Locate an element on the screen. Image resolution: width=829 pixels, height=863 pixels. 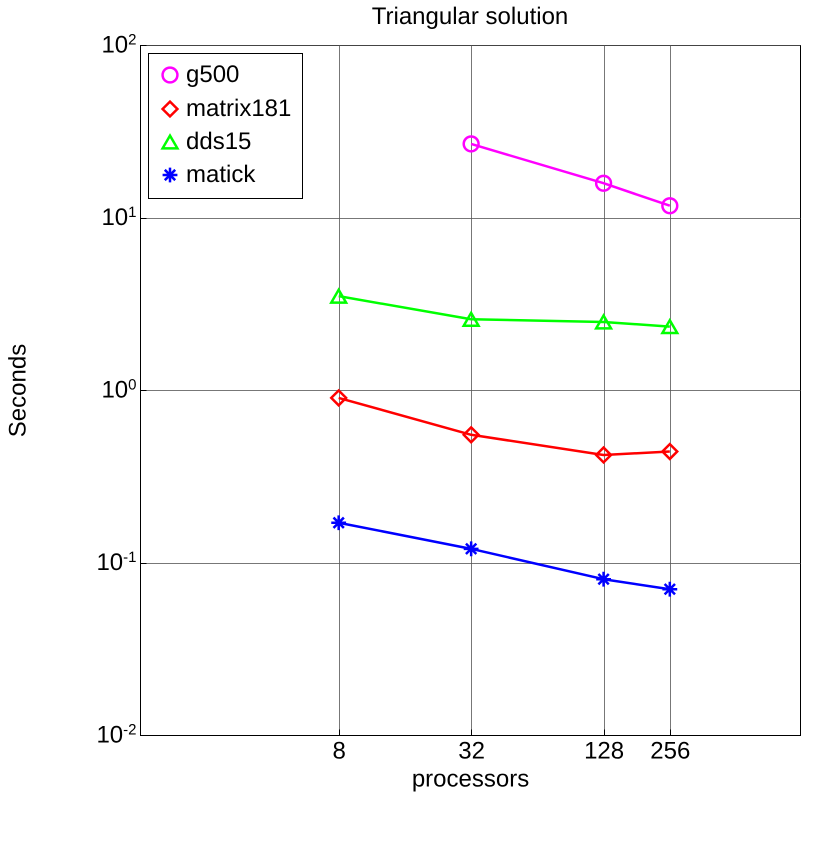
x-tick-label: 8 is located at coordinates (339, 751).